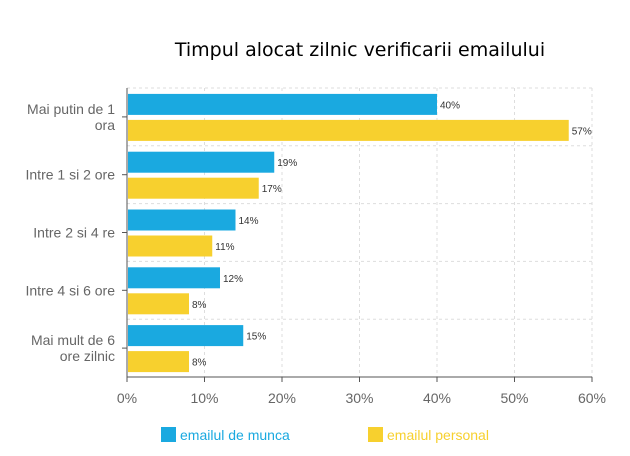 The image size is (630, 456). Describe the element at coordinates (127, 398) in the screenshot. I see `x-tick-label: 0%` at that location.